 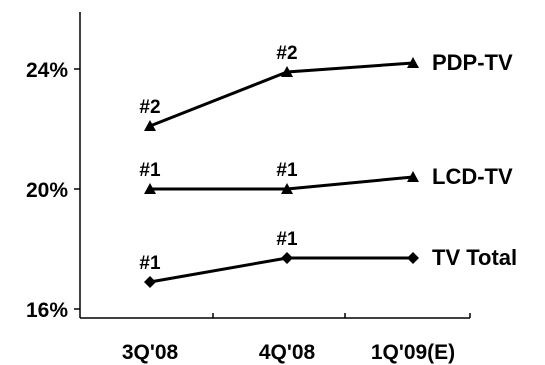 I want to click on series-name-label: PDP-TV, so click(x=472, y=62).